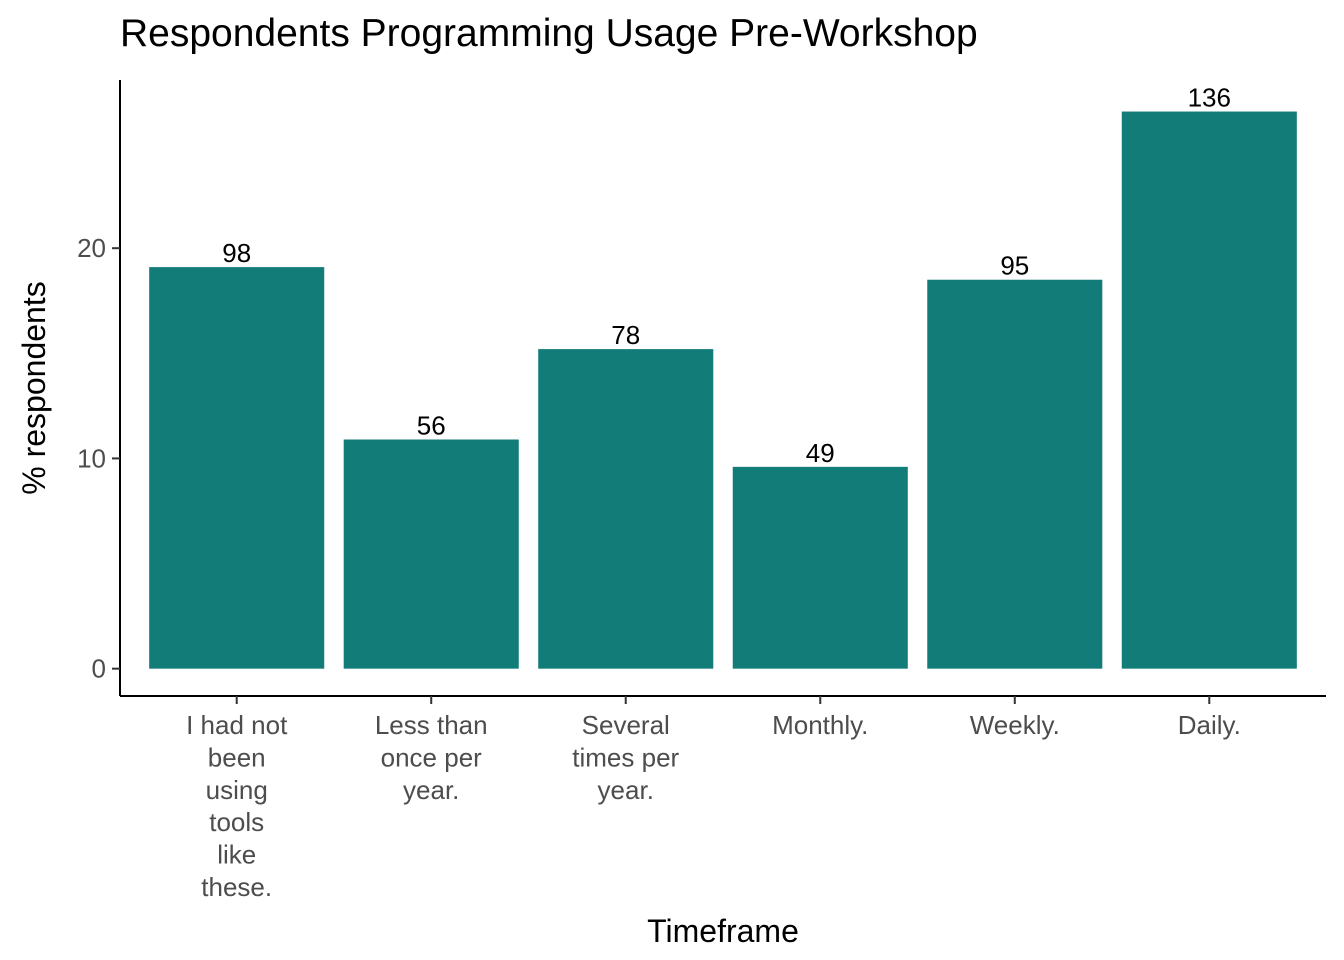  Describe the element at coordinates (625, 757) in the screenshot. I see `x-tick-label: Several times per year.` at that location.